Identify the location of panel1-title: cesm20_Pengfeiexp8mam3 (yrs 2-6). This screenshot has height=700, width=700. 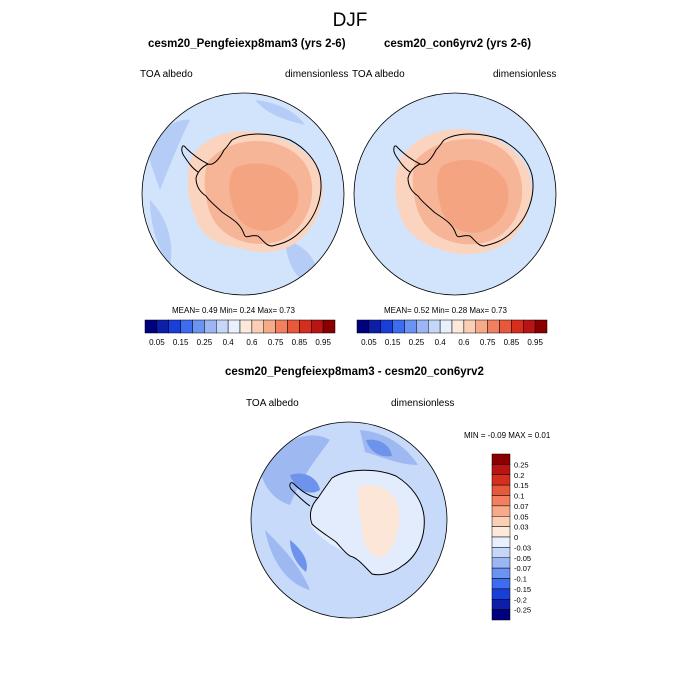
(247, 44).